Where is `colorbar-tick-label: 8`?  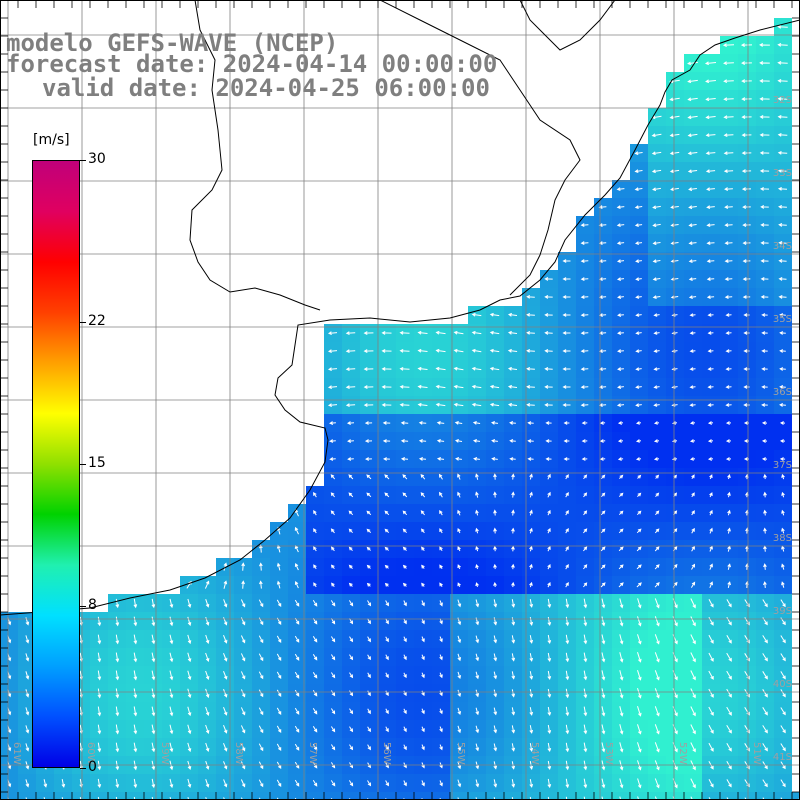 colorbar-tick-label: 8 is located at coordinates (92, 604).